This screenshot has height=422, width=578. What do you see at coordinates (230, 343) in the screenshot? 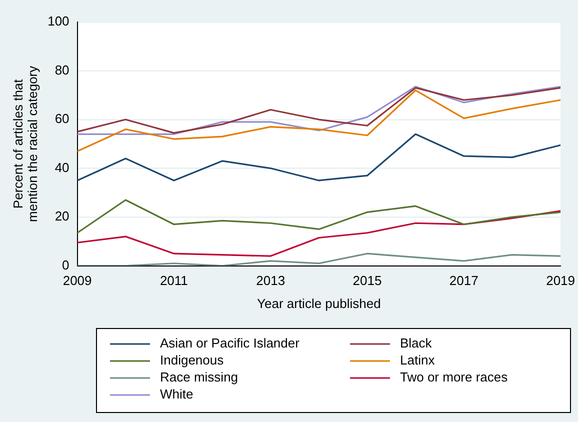
I see `legend-label: Asian or Pacific Islander` at bounding box center [230, 343].